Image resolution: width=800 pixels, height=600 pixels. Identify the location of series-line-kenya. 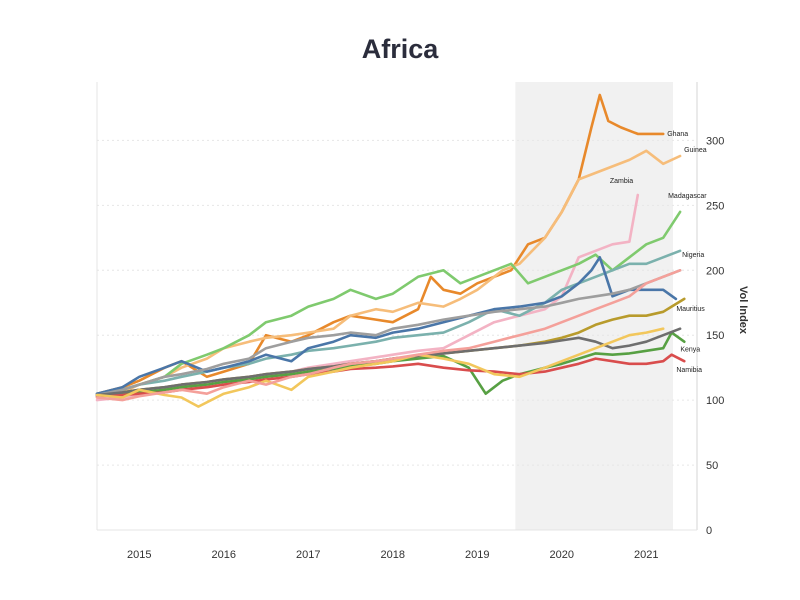
(390, 364).